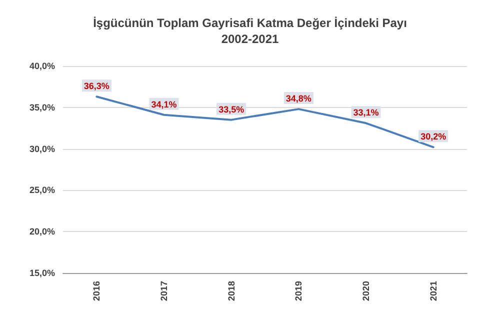 This screenshot has height=326, width=500. Describe the element at coordinates (42, 273) in the screenshot. I see `y-tick-label: 15,0%` at that location.